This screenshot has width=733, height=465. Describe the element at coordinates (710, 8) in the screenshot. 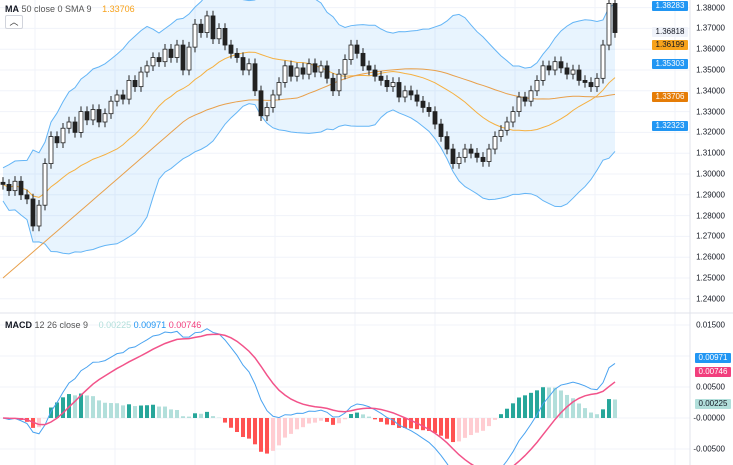

I see `price-axis-label: 1.38000` at that location.